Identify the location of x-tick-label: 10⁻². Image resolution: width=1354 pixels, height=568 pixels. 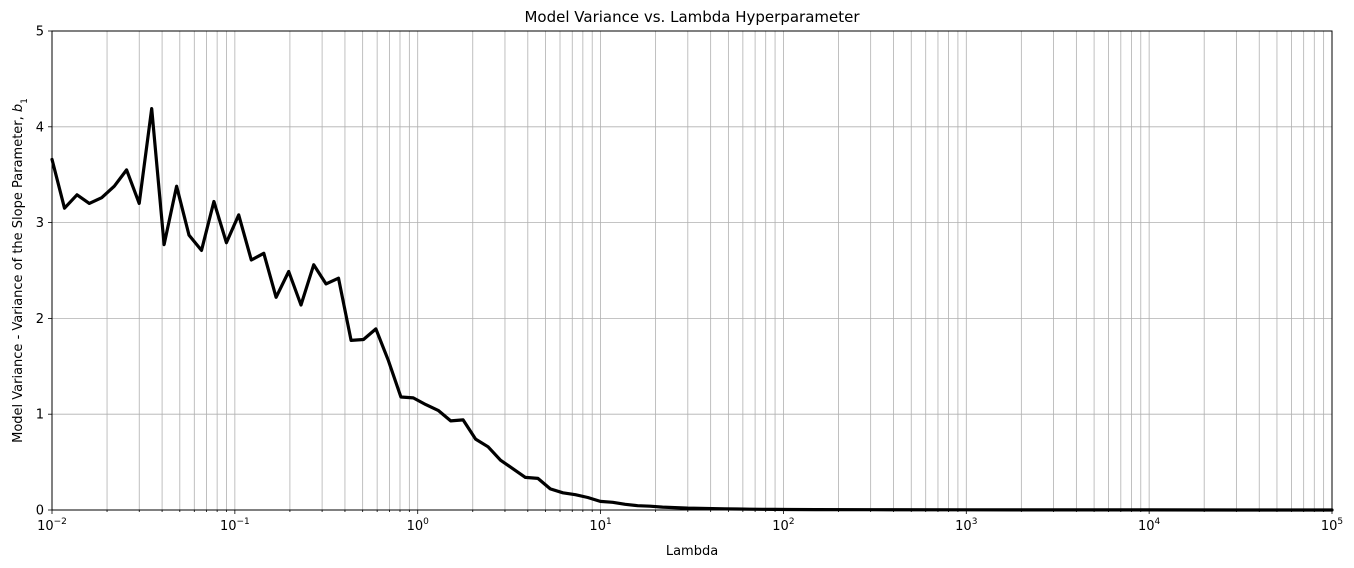
(52, 525).